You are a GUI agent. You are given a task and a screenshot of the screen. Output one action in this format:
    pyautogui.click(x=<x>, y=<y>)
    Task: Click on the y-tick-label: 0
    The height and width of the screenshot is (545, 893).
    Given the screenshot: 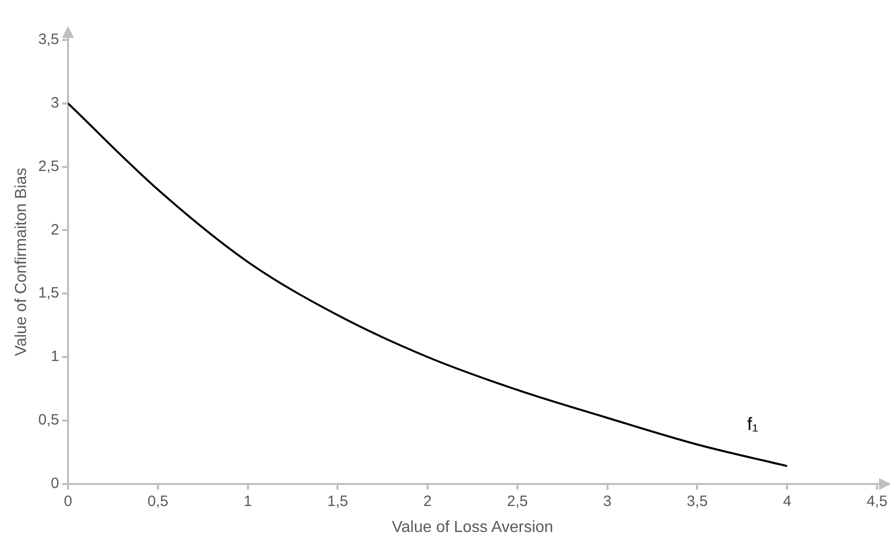 What is the action you would take?
    pyautogui.click(x=55, y=483)
    